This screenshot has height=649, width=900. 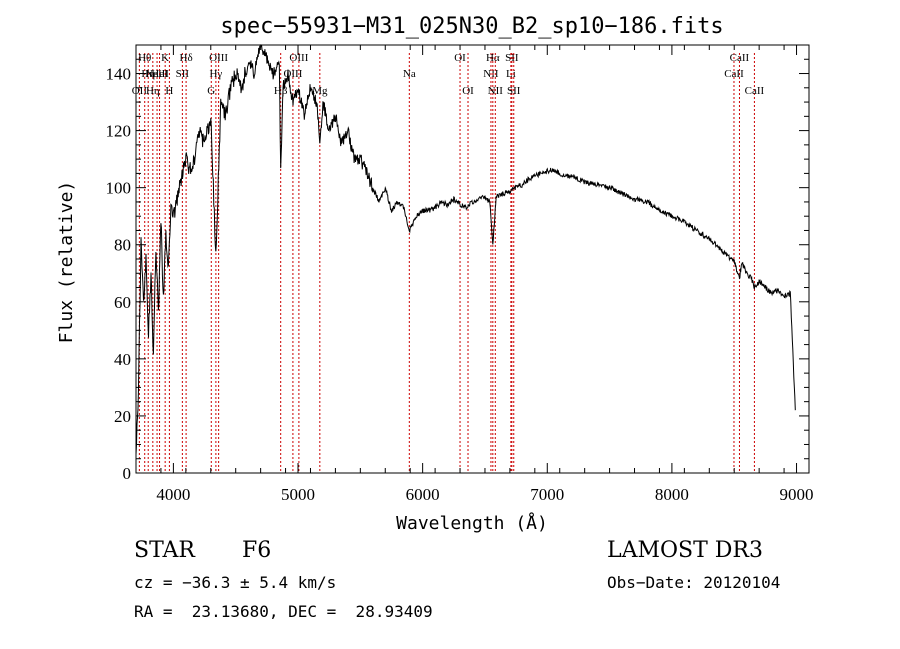 I want to click on y-tick-label: 60, so click(x=122, y=302).